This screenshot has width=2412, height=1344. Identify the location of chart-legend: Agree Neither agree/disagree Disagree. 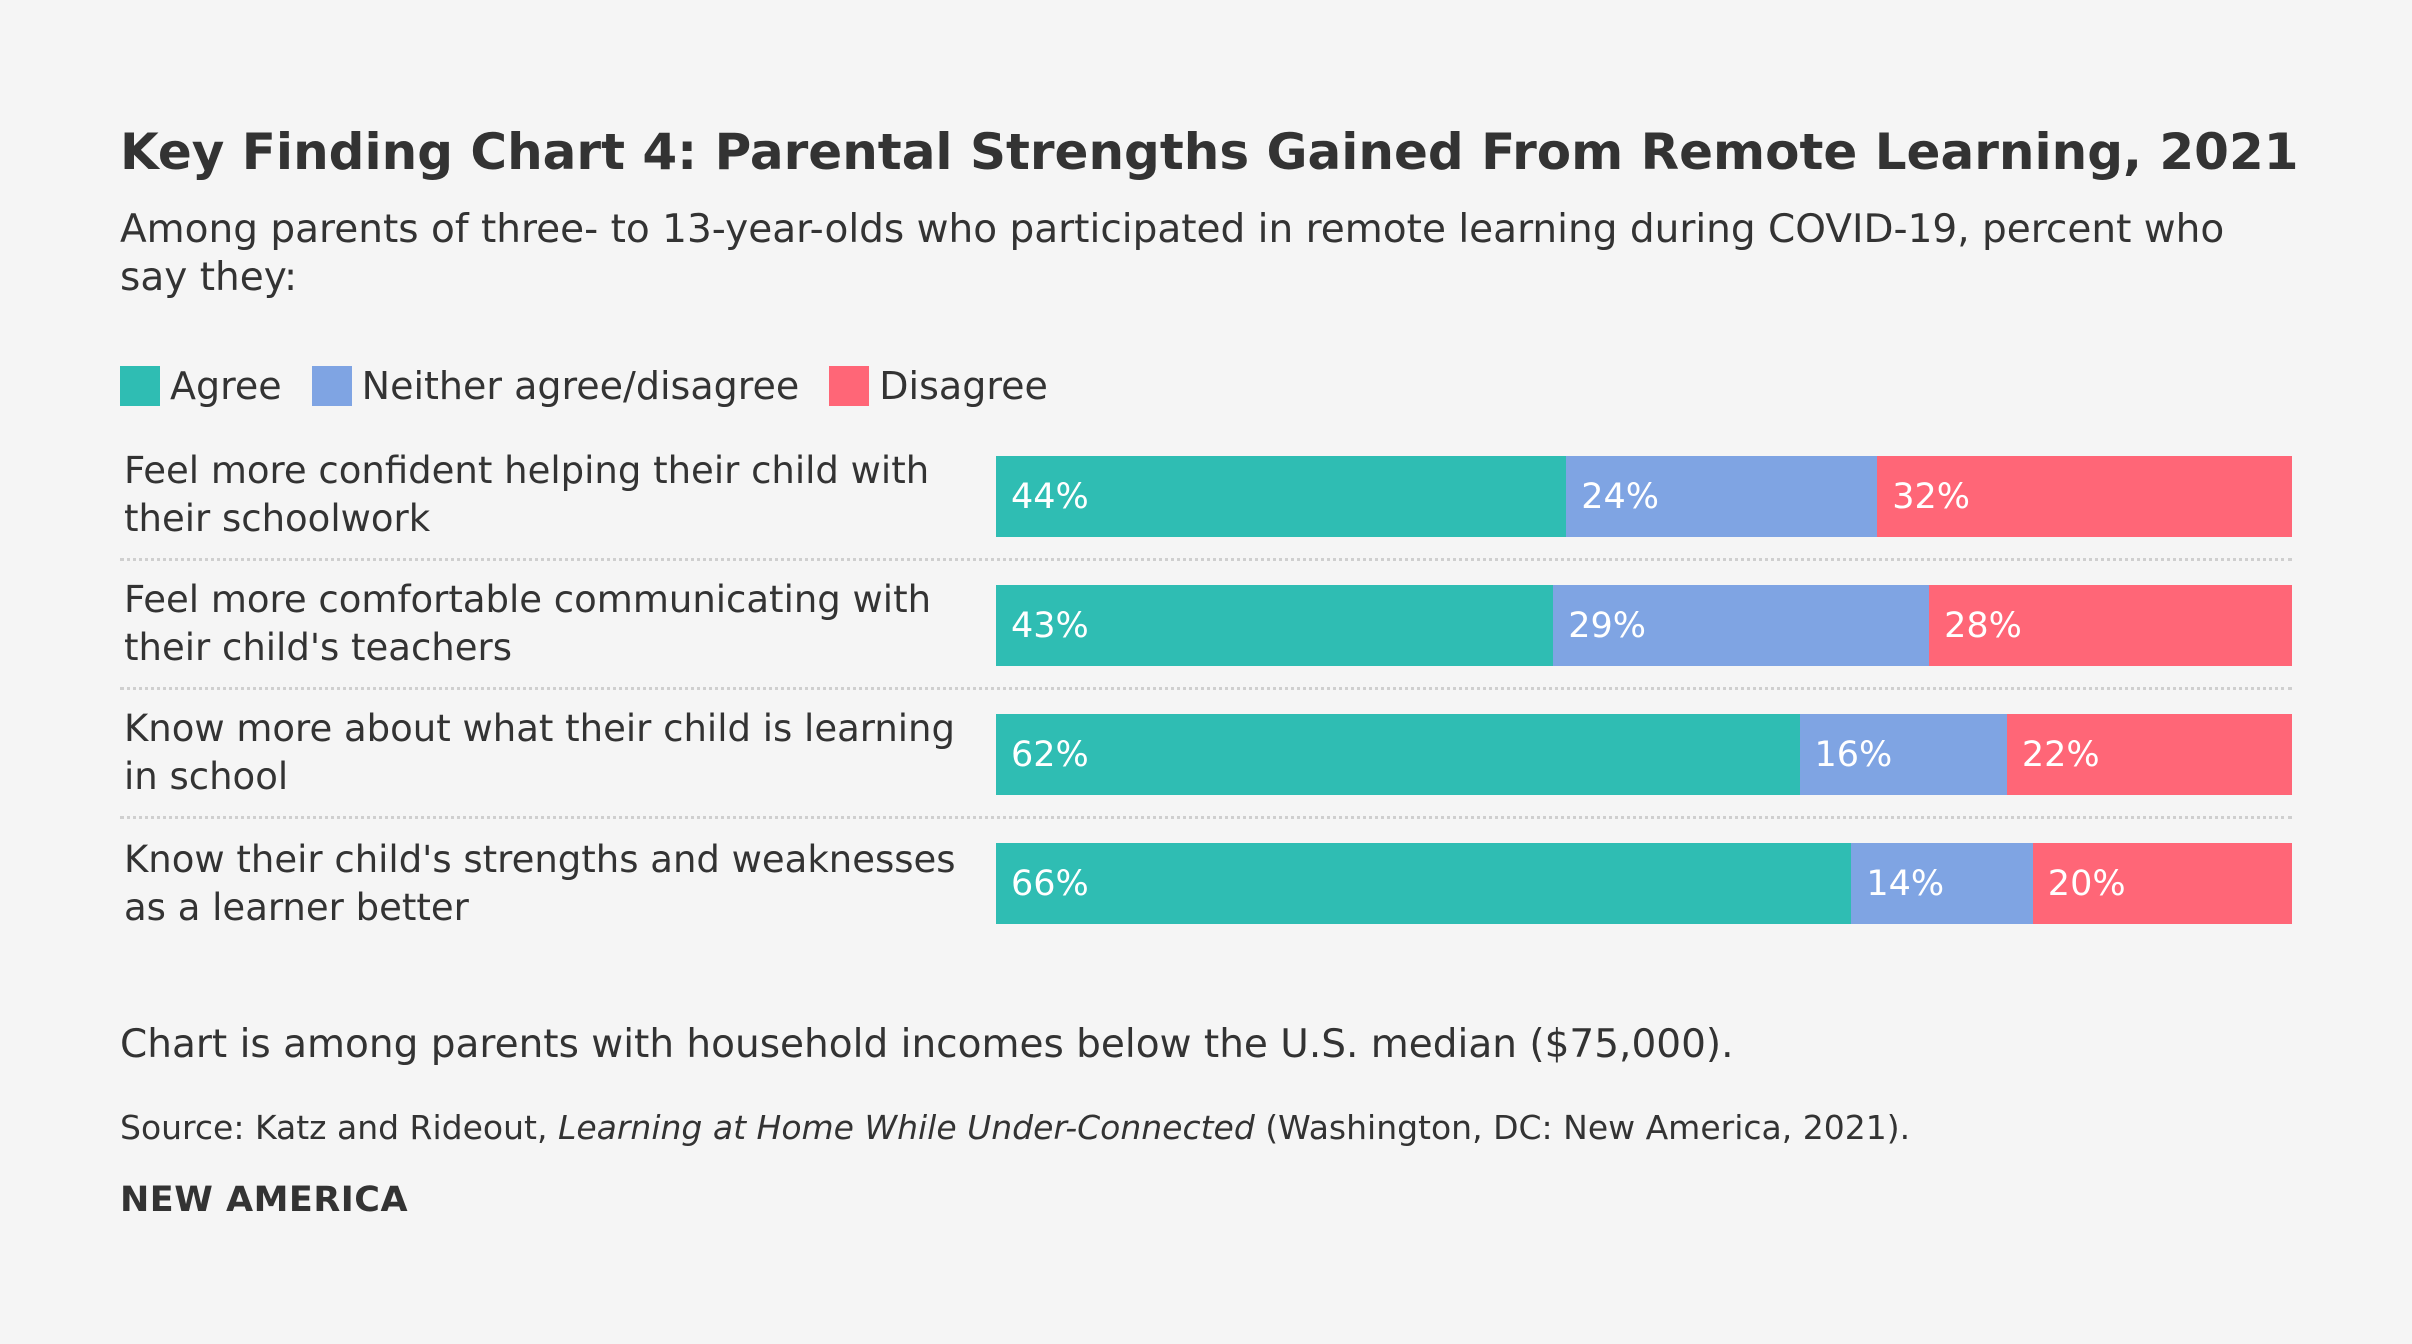
(1206, 386).